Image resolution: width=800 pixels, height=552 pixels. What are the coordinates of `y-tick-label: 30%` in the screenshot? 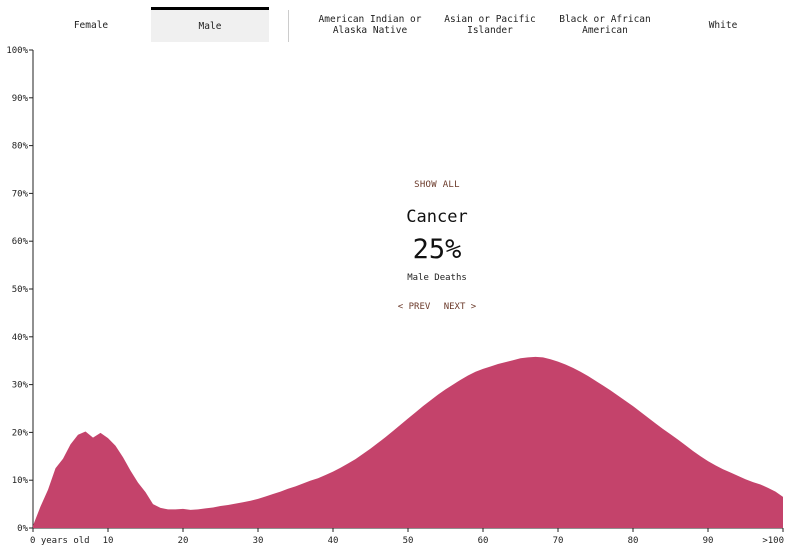 It's located at (20, 386).